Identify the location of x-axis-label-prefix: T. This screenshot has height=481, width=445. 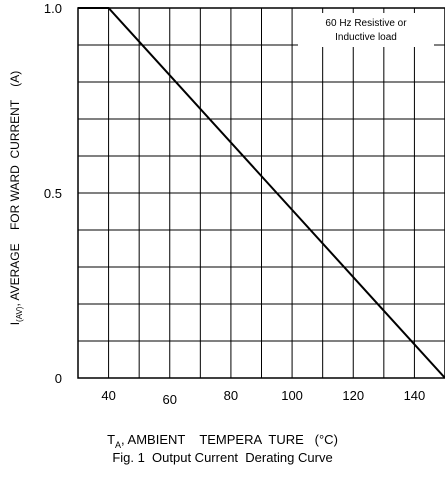
(111, 439).